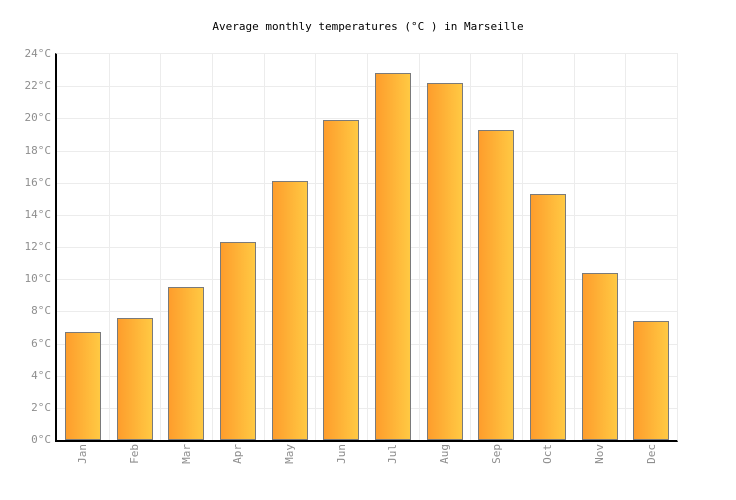 The image size is (736, 500). What do you see at coordinates (496, 454) in the screenshot?
I see `x-axis-label: Sep` at bounding box center [496, 454].